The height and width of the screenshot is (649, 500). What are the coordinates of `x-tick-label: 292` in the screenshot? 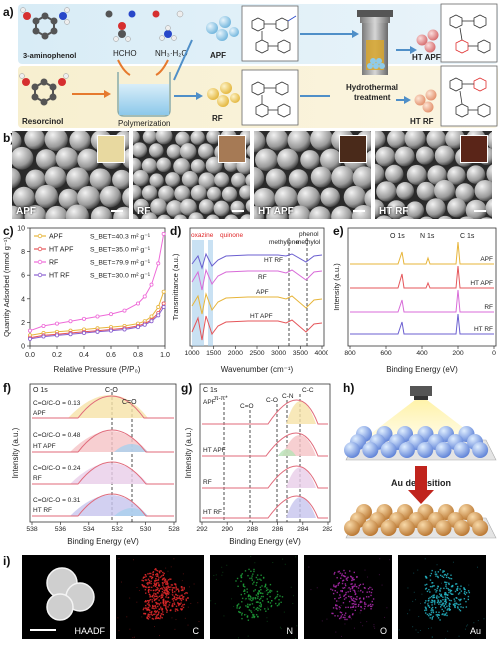 It's located at (202, 529).